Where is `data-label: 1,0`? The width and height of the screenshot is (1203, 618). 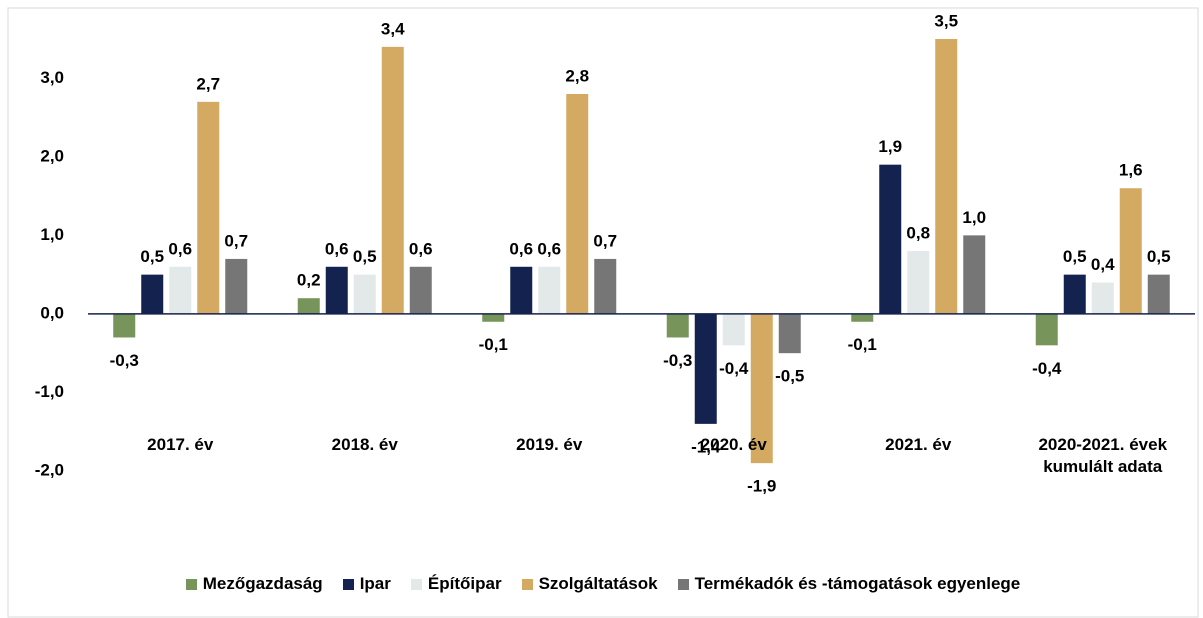 data-label: 1,0 is located at coordinates (974, 217).